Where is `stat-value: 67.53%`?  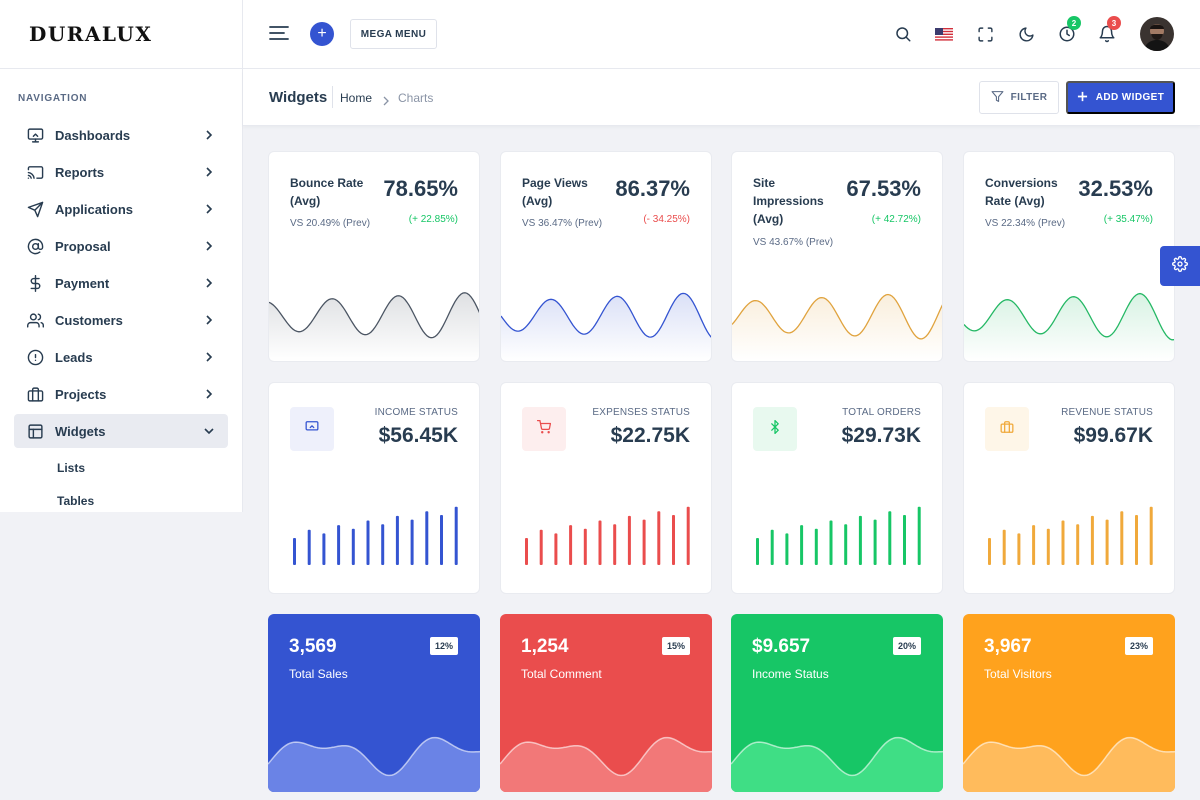 stat-value: 67.53% is located at coordinates (883, 188).